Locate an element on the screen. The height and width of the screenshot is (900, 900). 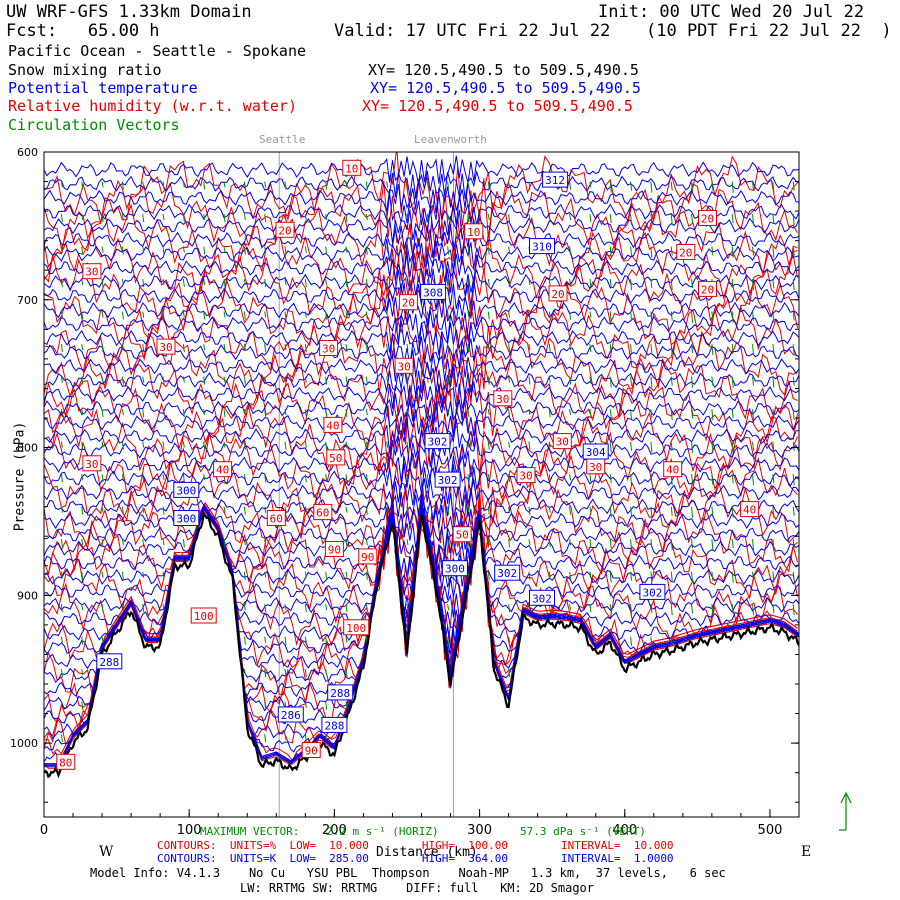
rh-contour-label: 30 is located at coordinates (91, 464).